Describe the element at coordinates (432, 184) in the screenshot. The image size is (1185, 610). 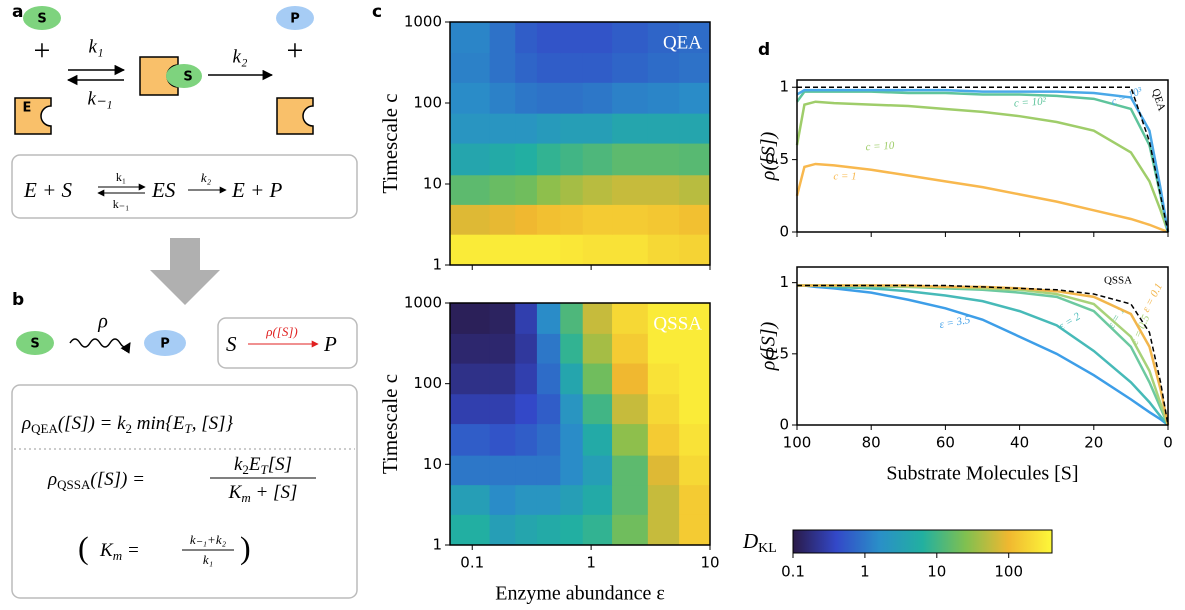
I see `y-tick-label: 10` at that location.